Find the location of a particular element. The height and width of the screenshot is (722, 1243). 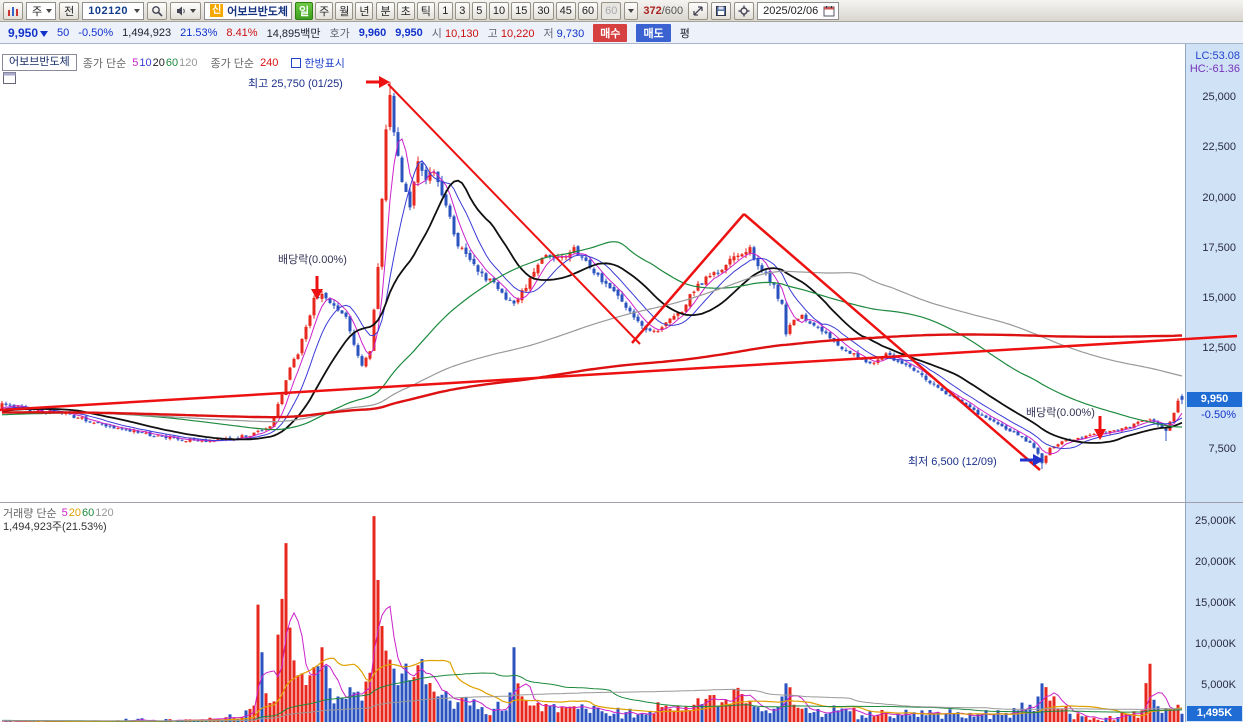

price-axis-tick: 22,500 is located at coordinates (1219, 147).